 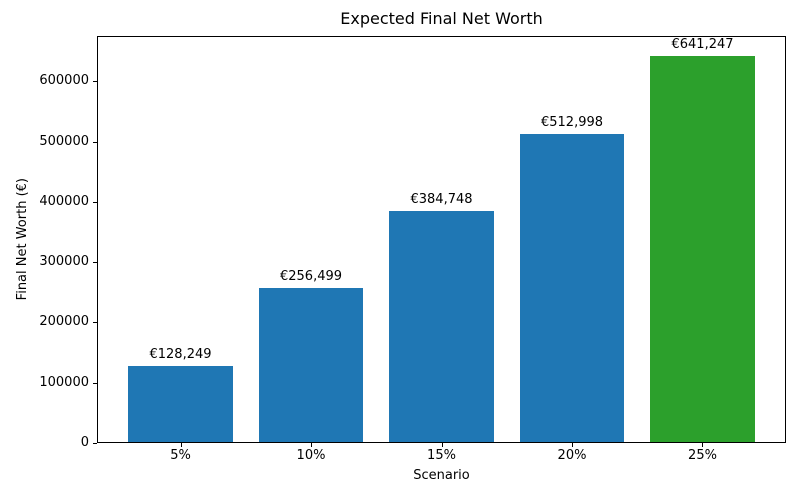 What do you see at coordinates (64, 141) in the screenshot?
I see `y-tick-label-500000: 500000` at bounding box center [64, 141].